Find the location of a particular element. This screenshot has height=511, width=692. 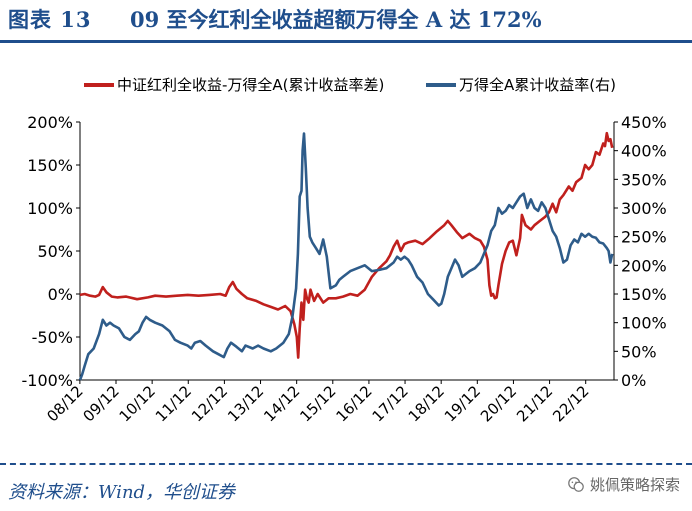

figure-title: 09 至今红利全收益超额万得全 A 达 172% is located at coordinates (336, 19).